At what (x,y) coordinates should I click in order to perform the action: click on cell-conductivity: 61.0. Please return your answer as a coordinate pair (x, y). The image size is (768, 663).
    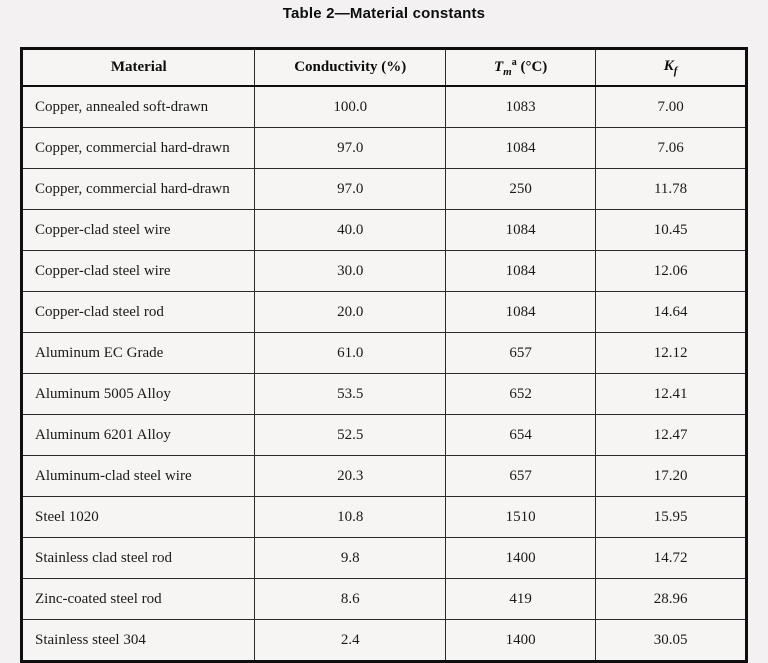
    Looking at the image, I should click on (350, 353).